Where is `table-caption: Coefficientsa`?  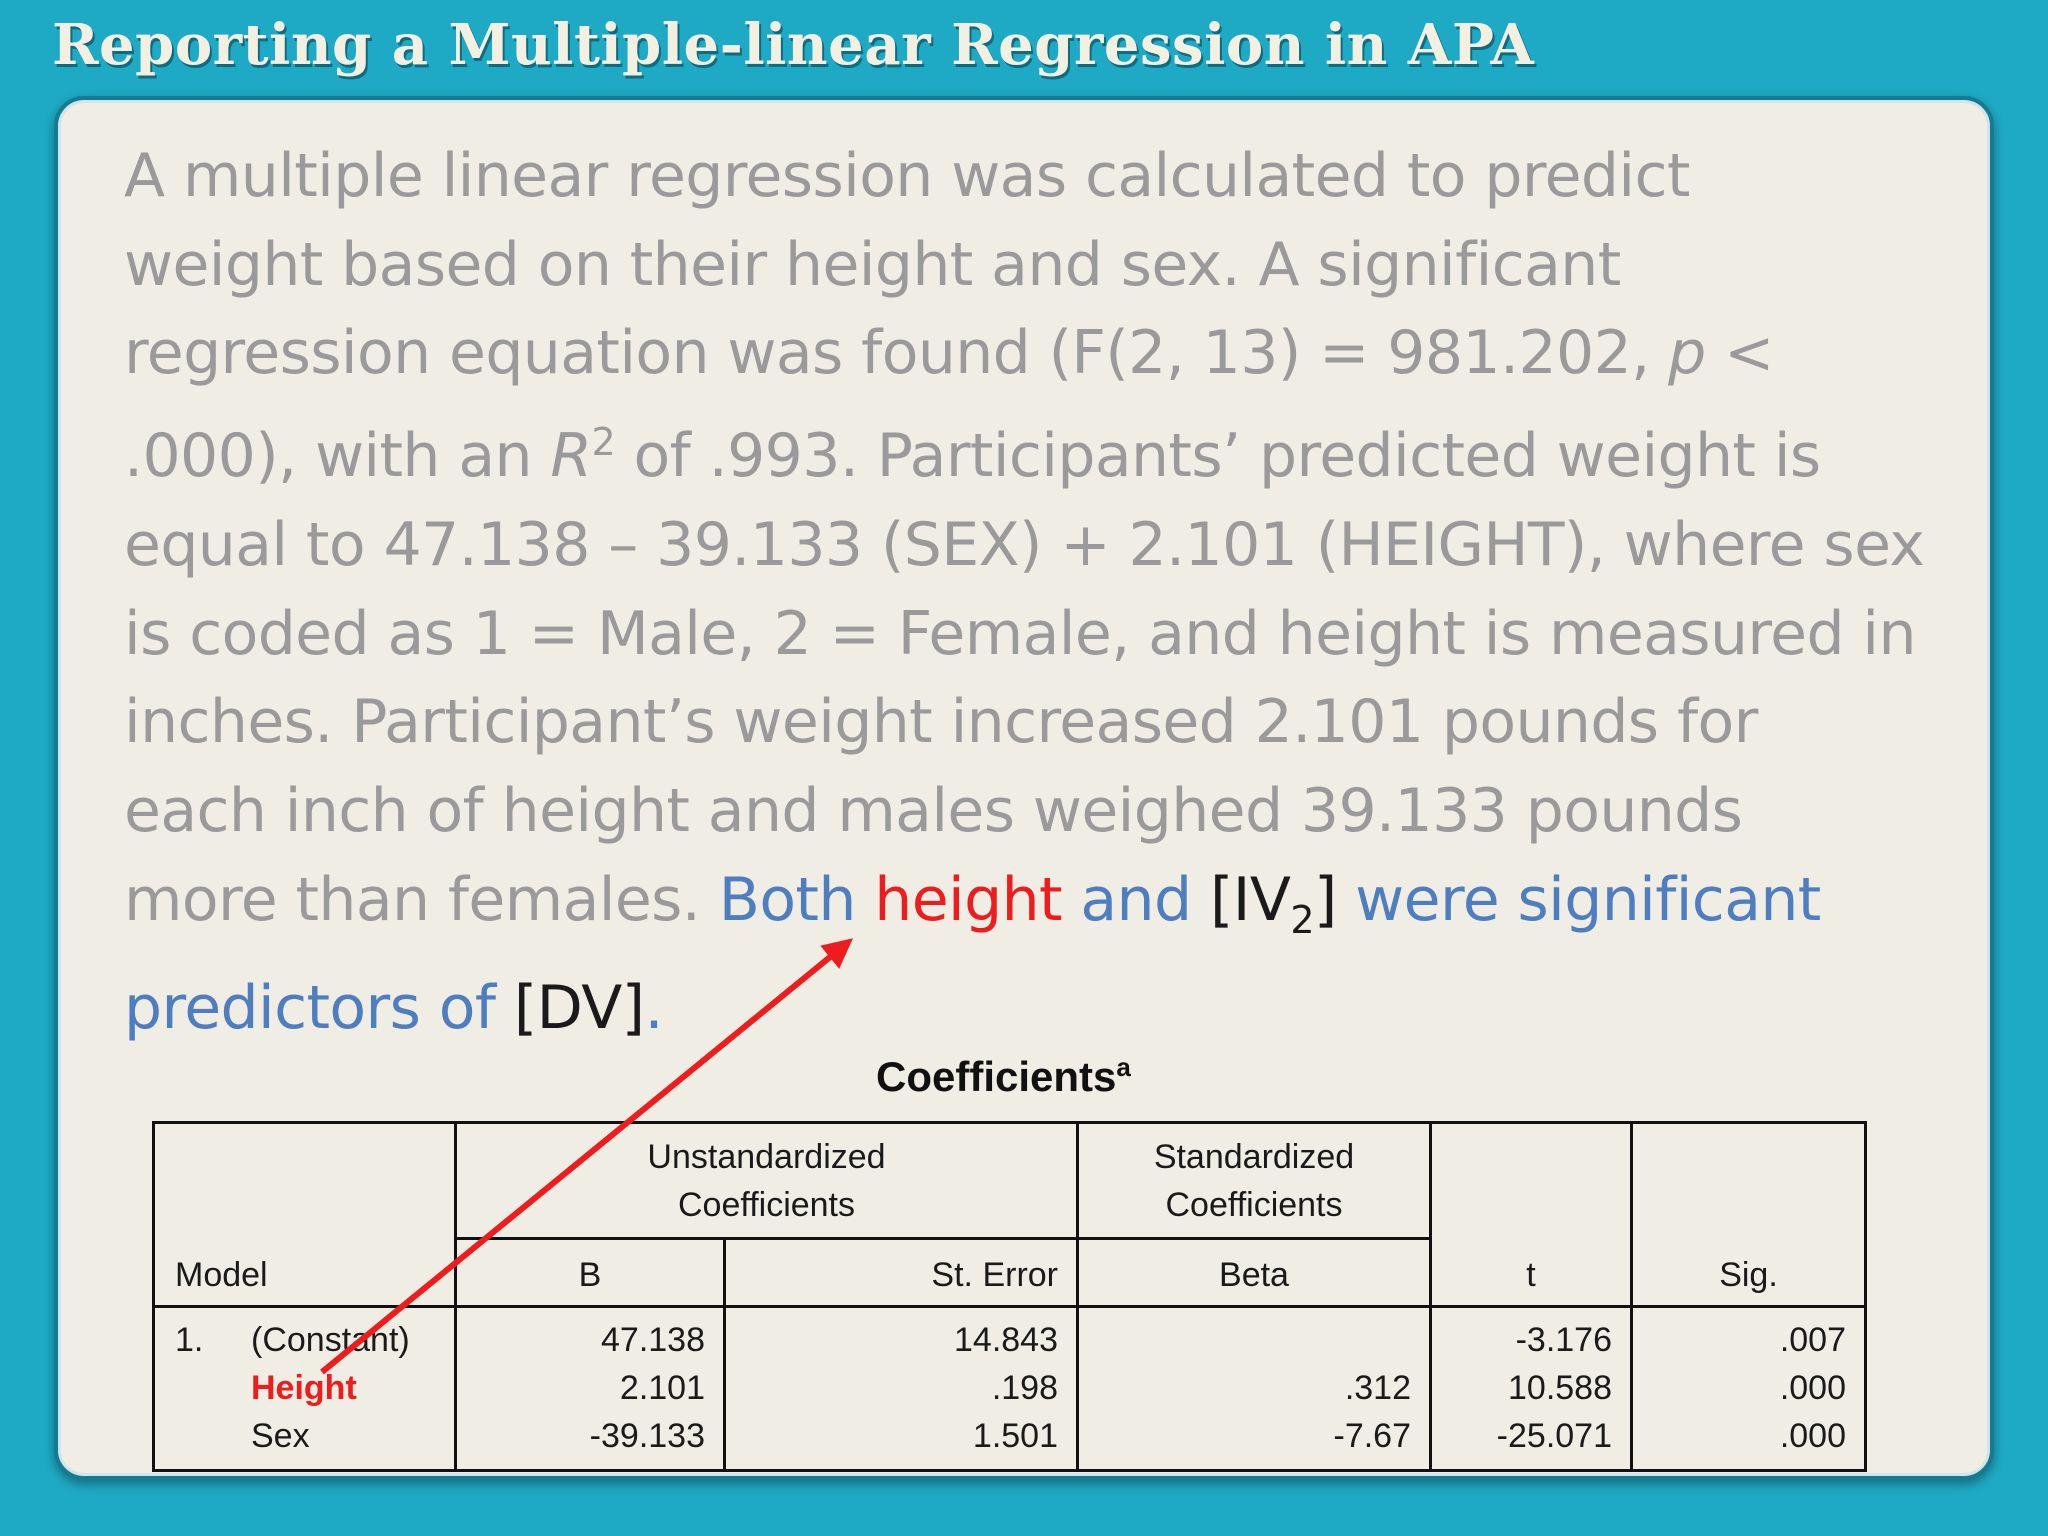
table-caption: Coefficientsa is located at coordinates (1003, 1076).